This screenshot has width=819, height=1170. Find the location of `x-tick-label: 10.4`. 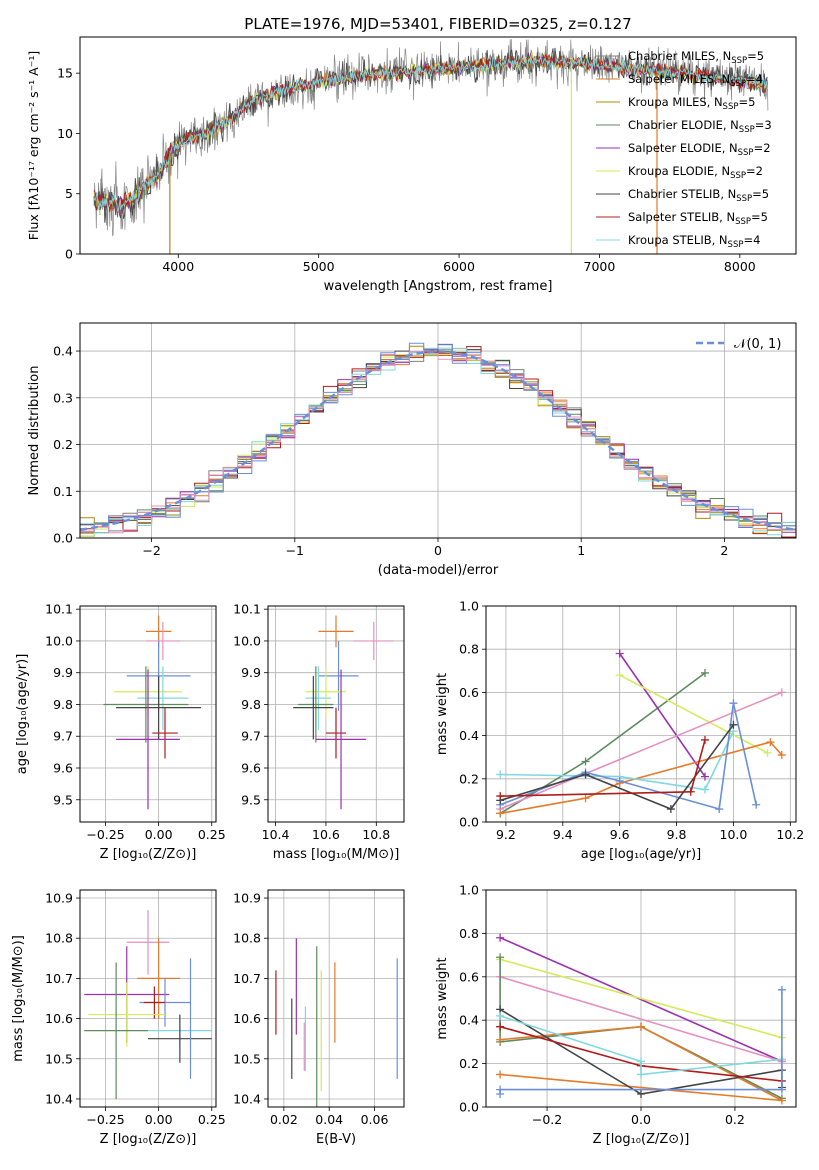

x-tick-label: 10.4 is located at coordinates (276, 834).